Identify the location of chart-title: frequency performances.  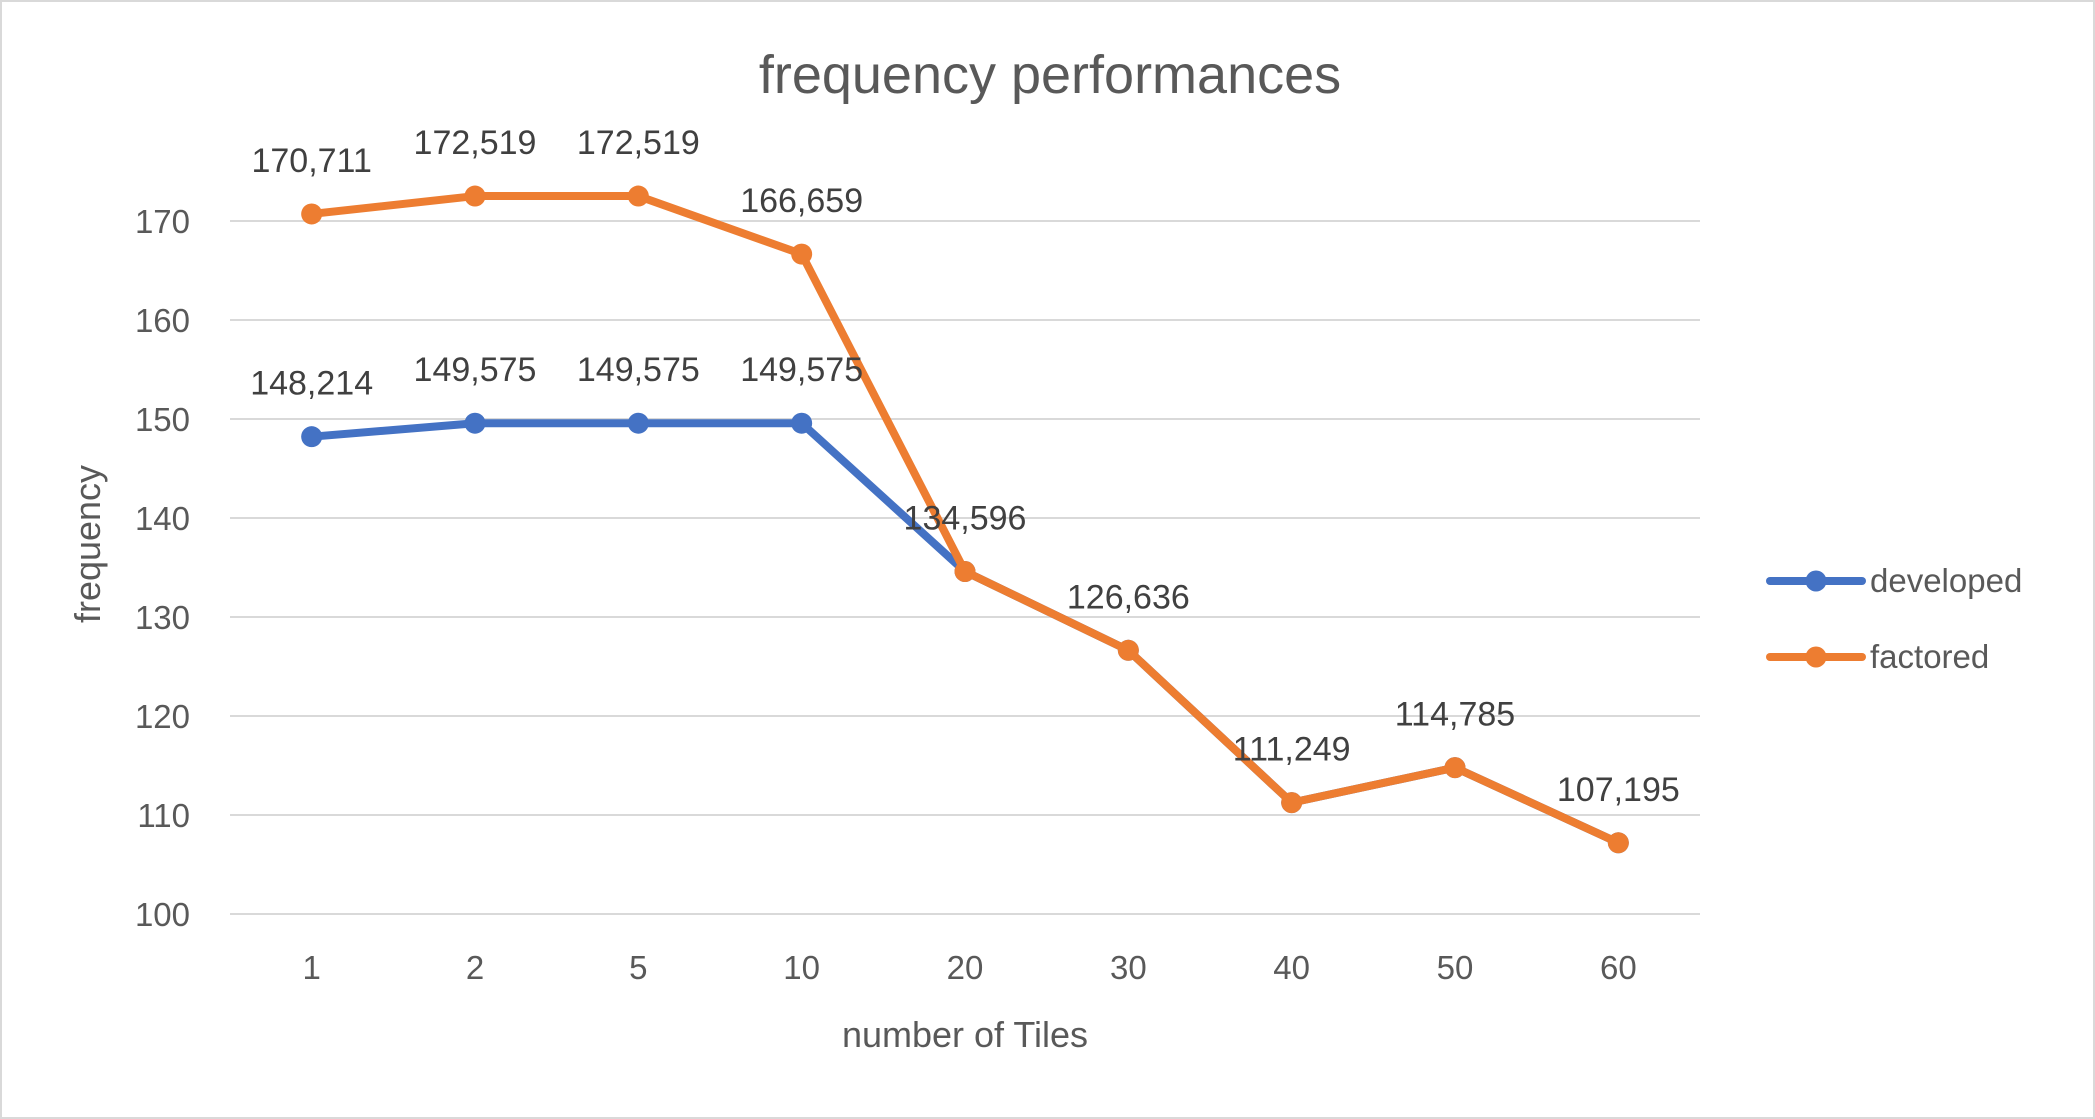
(1050, 75).